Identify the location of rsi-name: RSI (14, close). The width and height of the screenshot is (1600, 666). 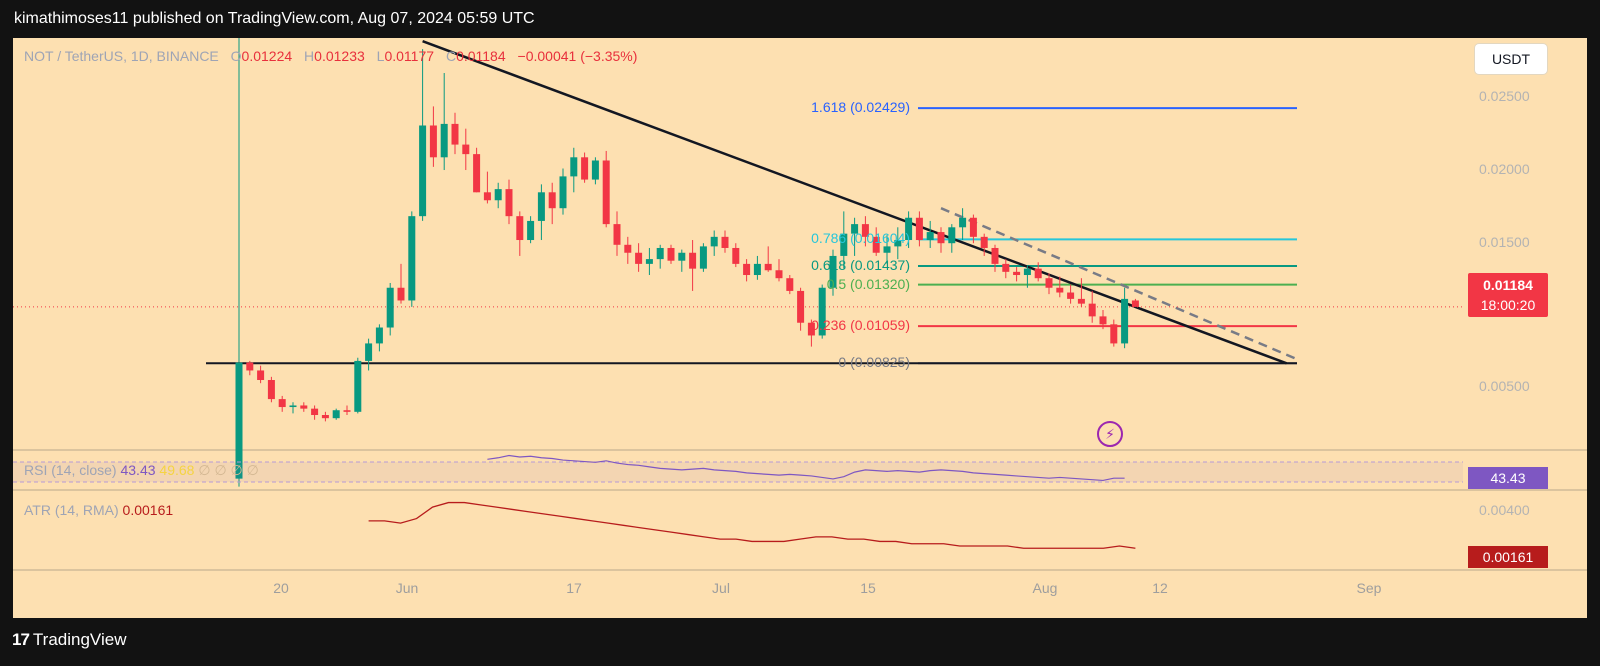
(70, 470).